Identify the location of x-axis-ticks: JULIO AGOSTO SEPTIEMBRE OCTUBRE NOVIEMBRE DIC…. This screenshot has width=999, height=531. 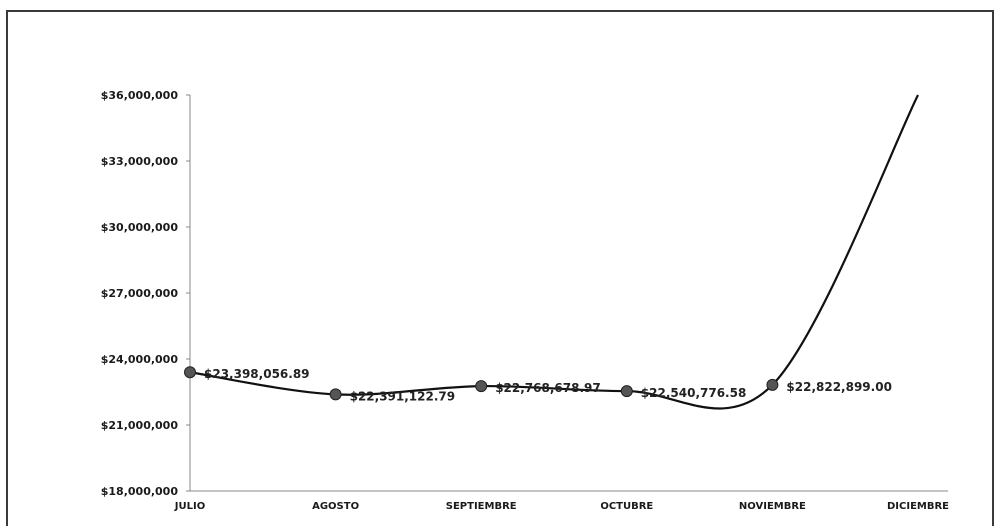
(561, 506).